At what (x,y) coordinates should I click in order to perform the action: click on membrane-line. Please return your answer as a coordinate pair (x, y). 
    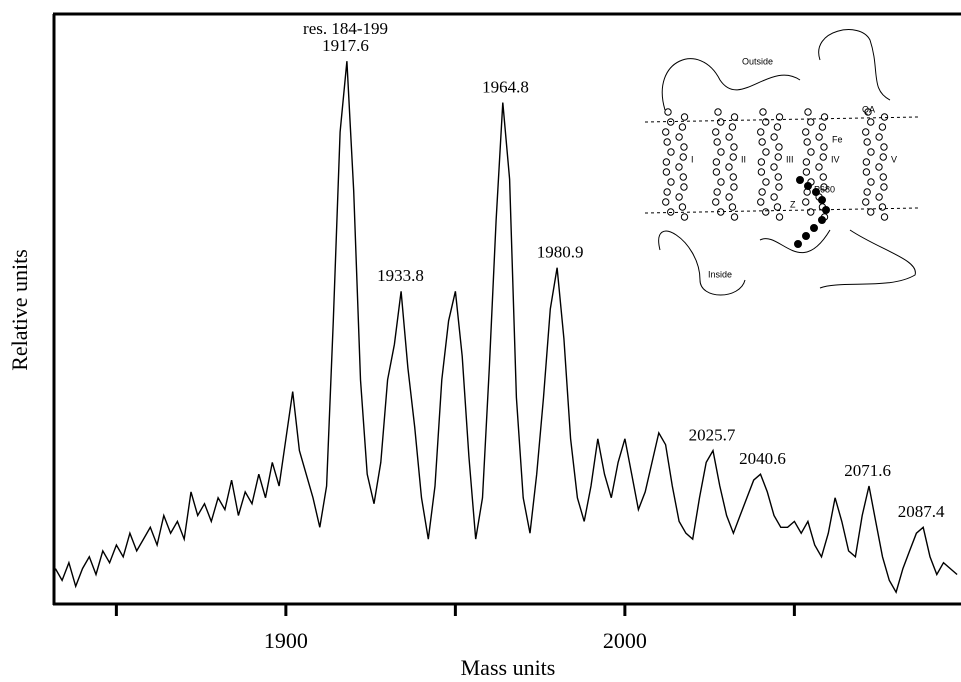
    Looking at the image, I should click on (781, 210).